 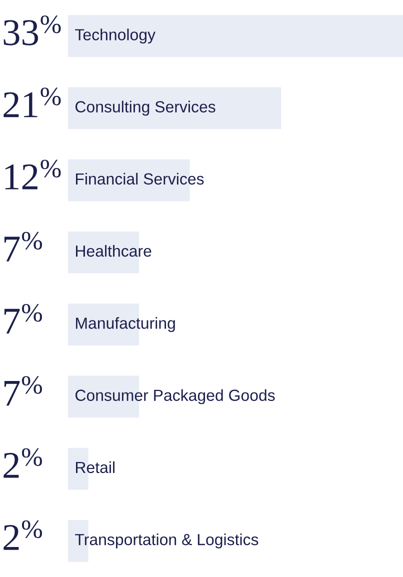 What do you see at coordinates (32, 103) in the screenshot?
I see `data-label: 21$^{%}$` at bounding box center [32, 103].